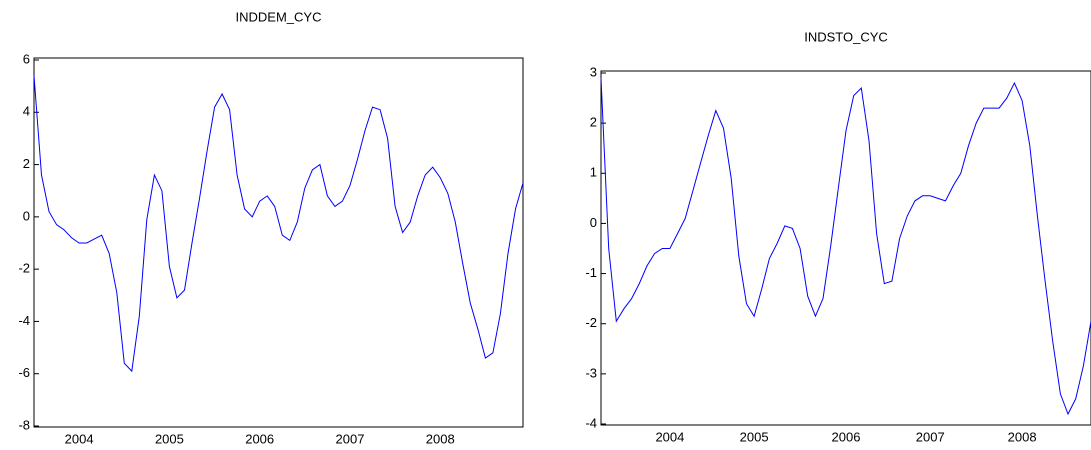 This screenshot has width=1091, height=450. I want to click on y-tick-label: 6, so click(26, 58).